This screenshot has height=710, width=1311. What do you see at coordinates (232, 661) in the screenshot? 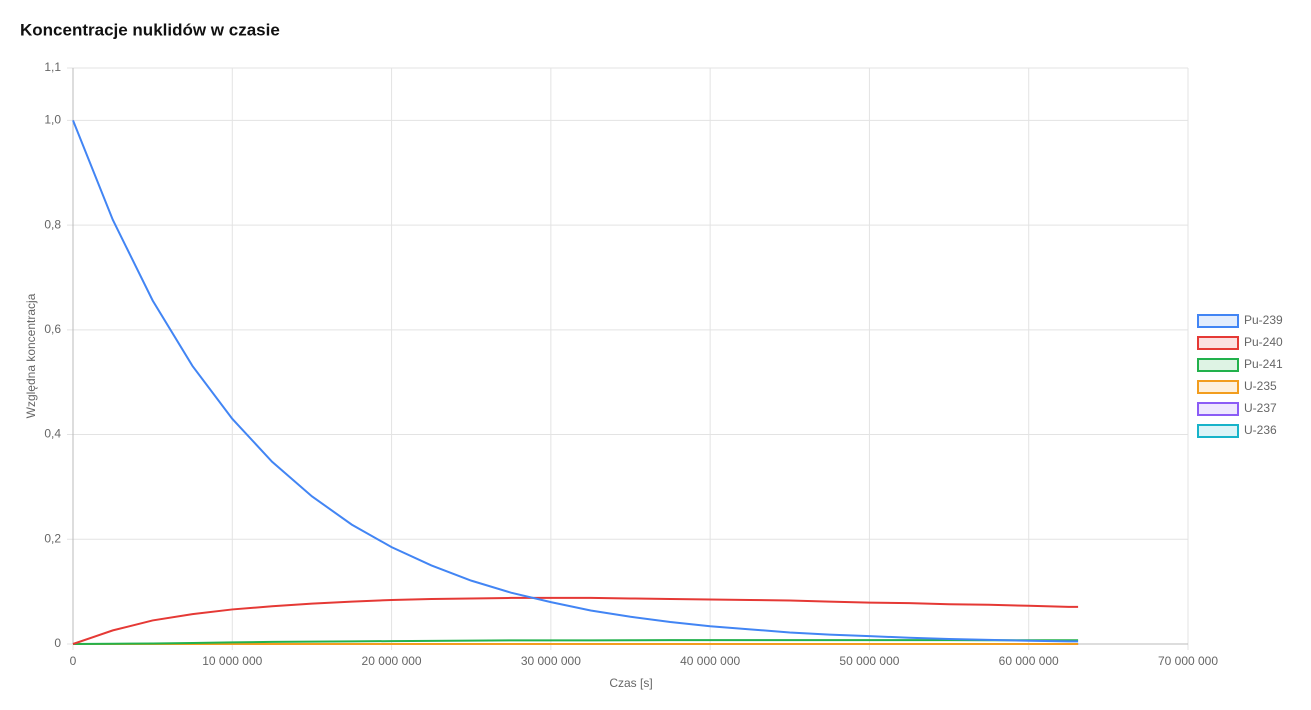
I see `x-tick-label: 10 000 000` at bounding box center [232, 661].